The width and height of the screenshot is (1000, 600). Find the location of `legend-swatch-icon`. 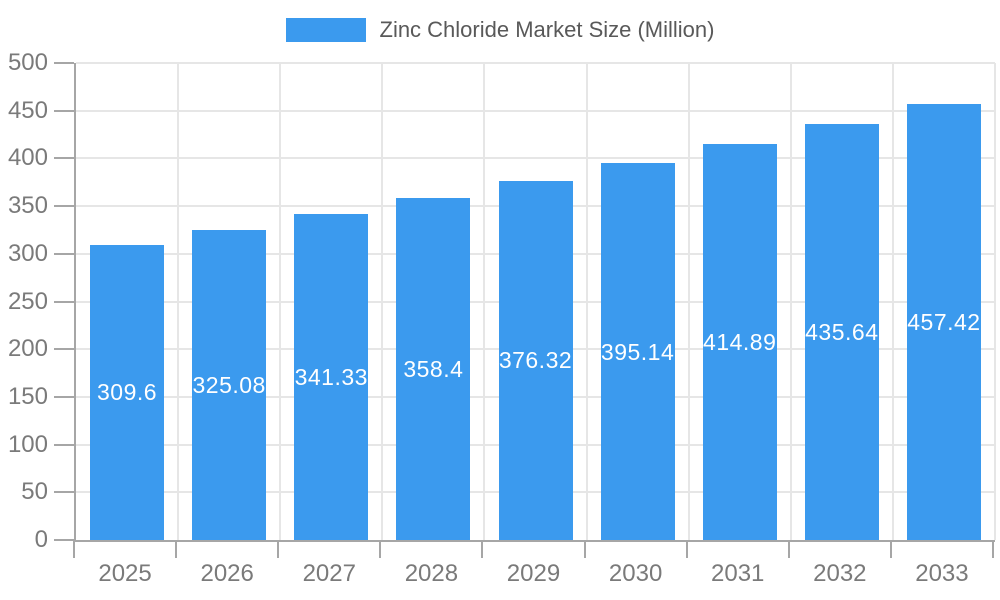

legend-swatch-icon is located at coordinates (325, 30).